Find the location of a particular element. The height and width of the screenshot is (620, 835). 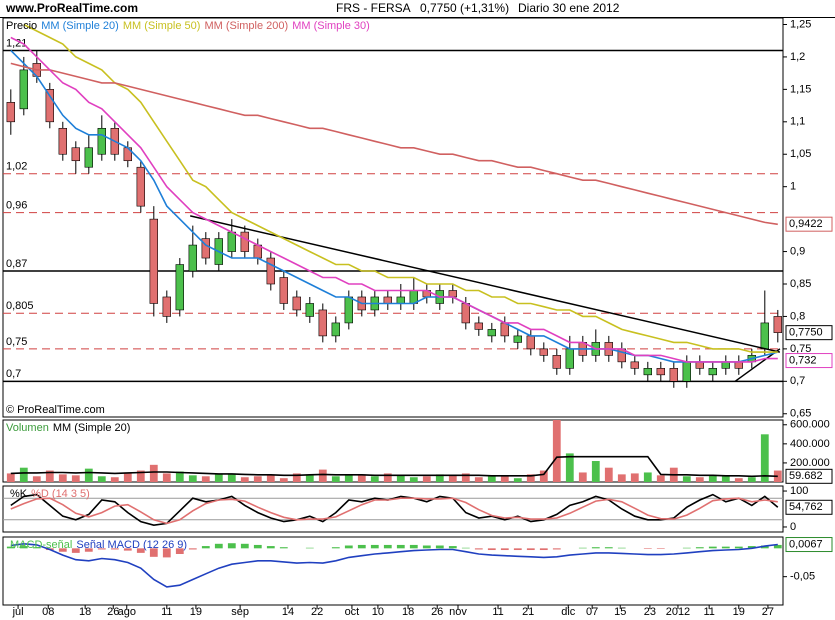

last-value-label: 54,762 is located at coordinates (806, 507).